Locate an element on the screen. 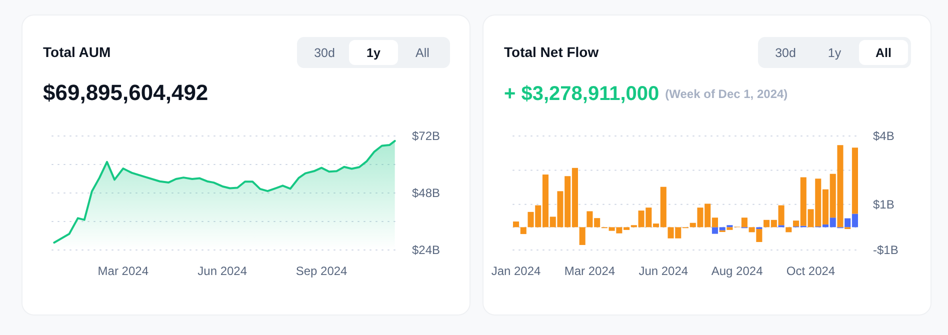 This screenshot has width=948, height=335. y-tick-label: $48B is located at coordinates (426, 193).